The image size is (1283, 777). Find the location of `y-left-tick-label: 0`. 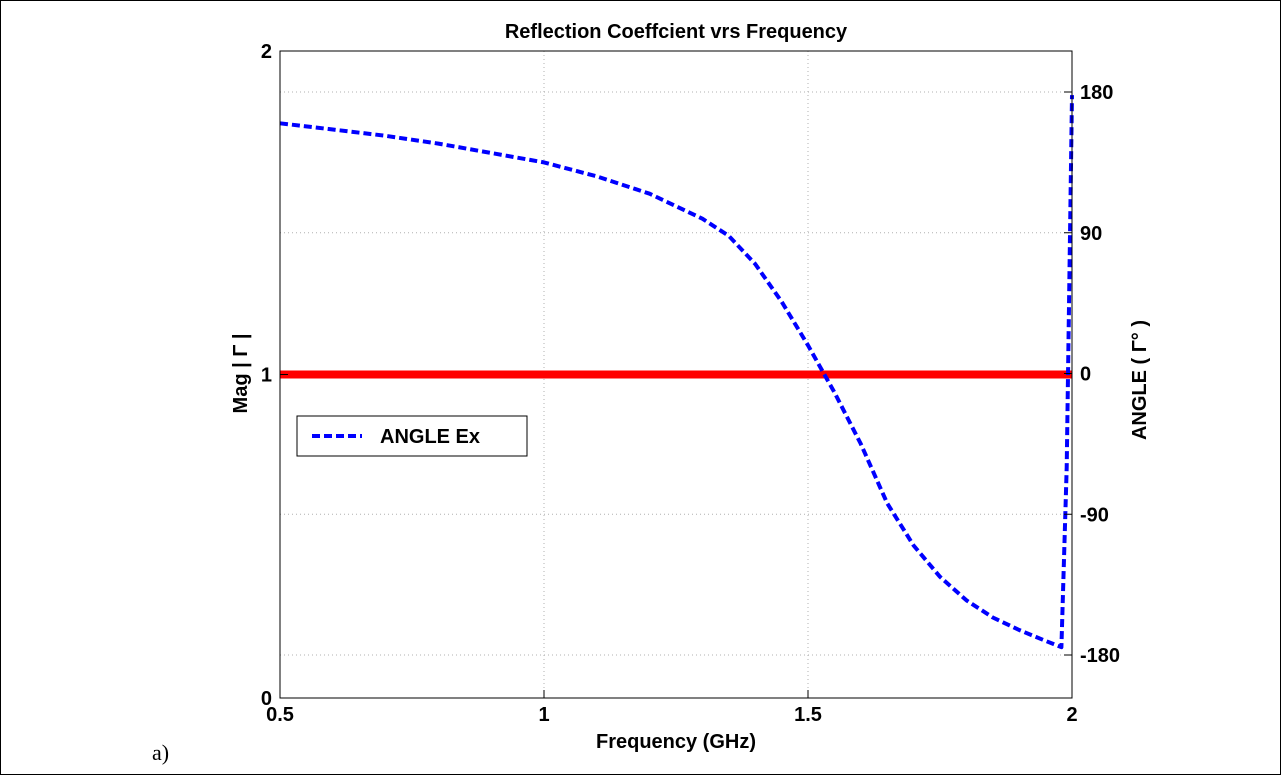

y-left-tick-label: 0 is located at coordinates (266, 699).